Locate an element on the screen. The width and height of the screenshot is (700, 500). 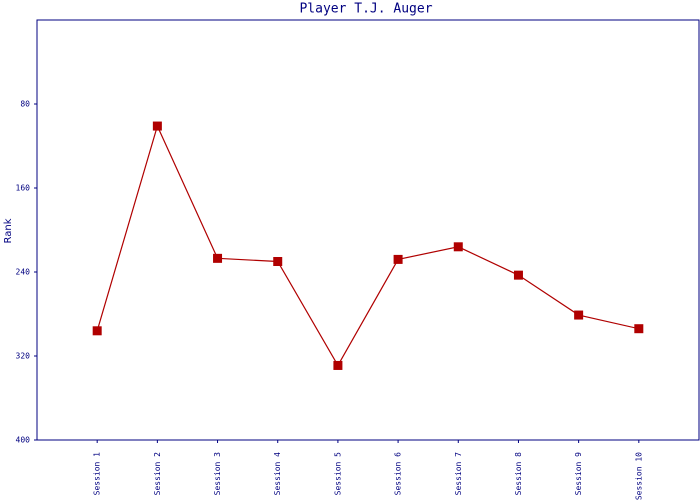
x-tick-label: Session 3 is located at coordinates (217, 474).